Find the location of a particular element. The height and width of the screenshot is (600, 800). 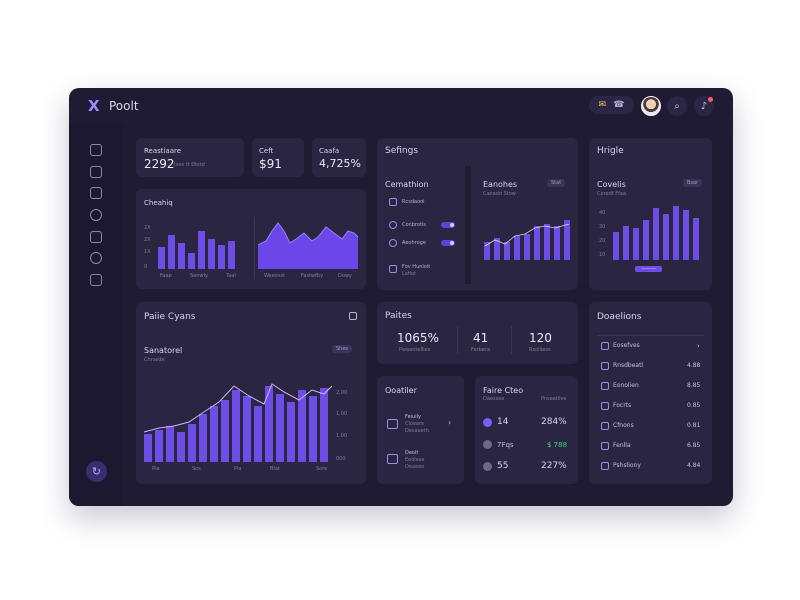

list-item-label: Fenlla is located at coordinates (622, 445).